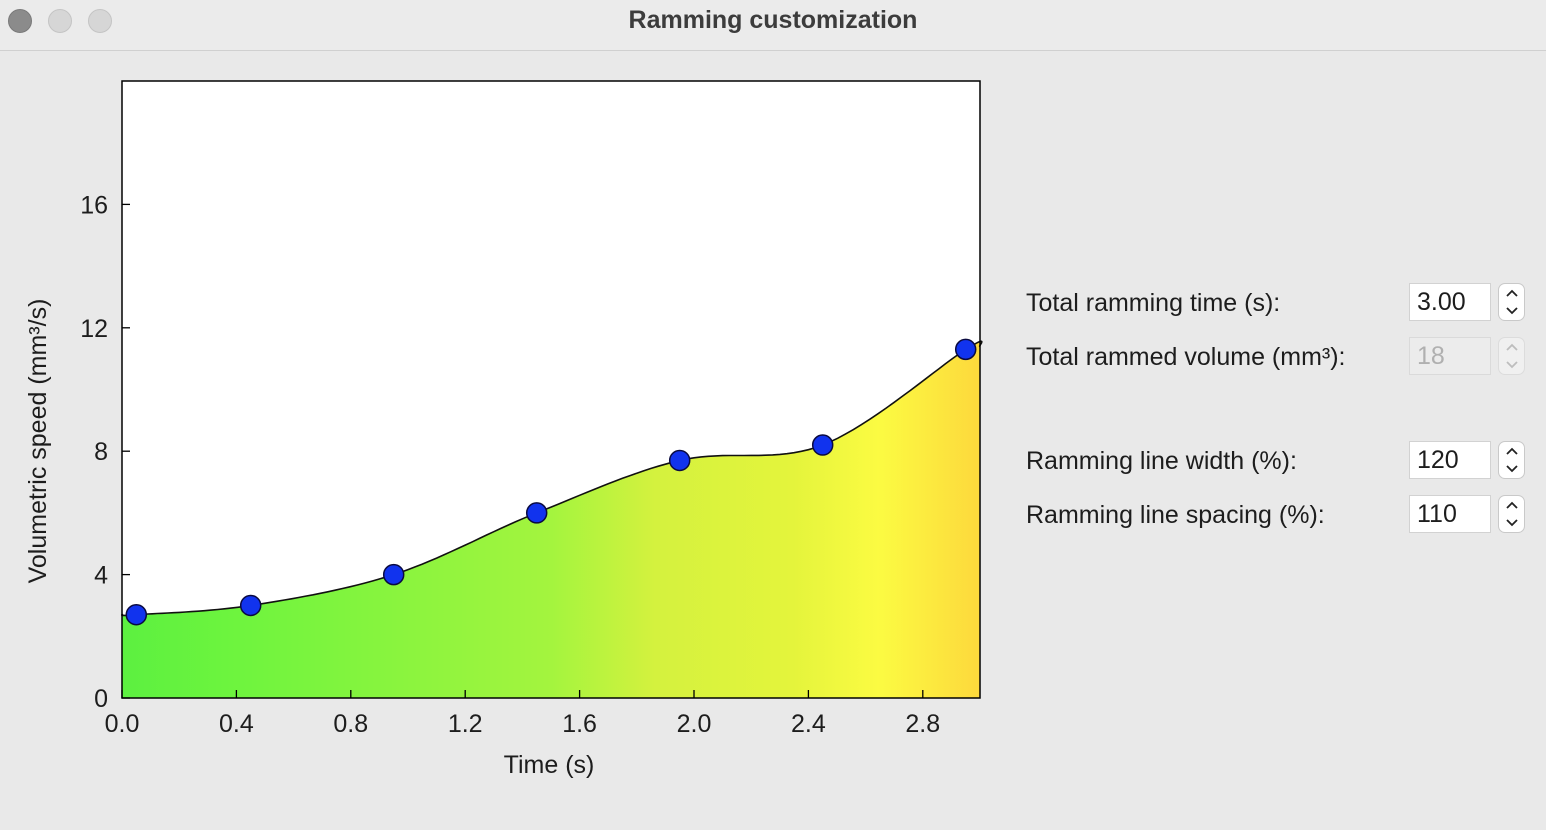  I want to click on line-width-stepper, so click(1511, 460).